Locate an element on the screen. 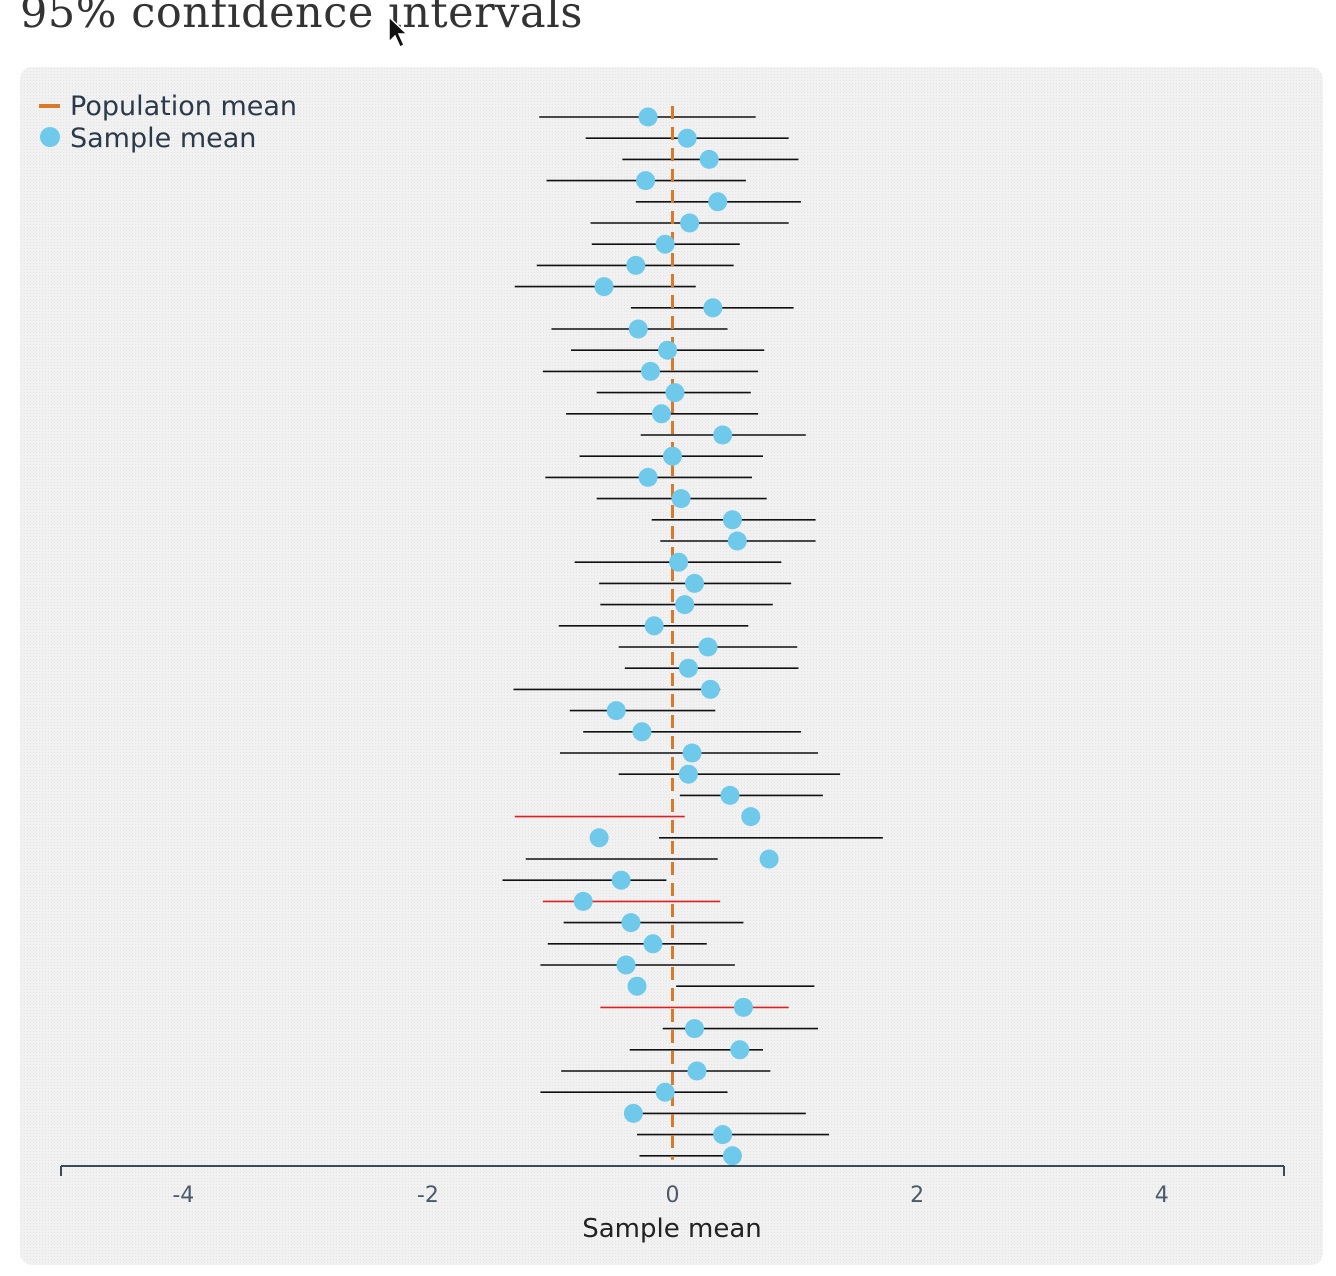 Image resolution: width=1336 pixels, height=1276 pixels. legend: Population mean Sample mean is located at coordinates (168, 122).